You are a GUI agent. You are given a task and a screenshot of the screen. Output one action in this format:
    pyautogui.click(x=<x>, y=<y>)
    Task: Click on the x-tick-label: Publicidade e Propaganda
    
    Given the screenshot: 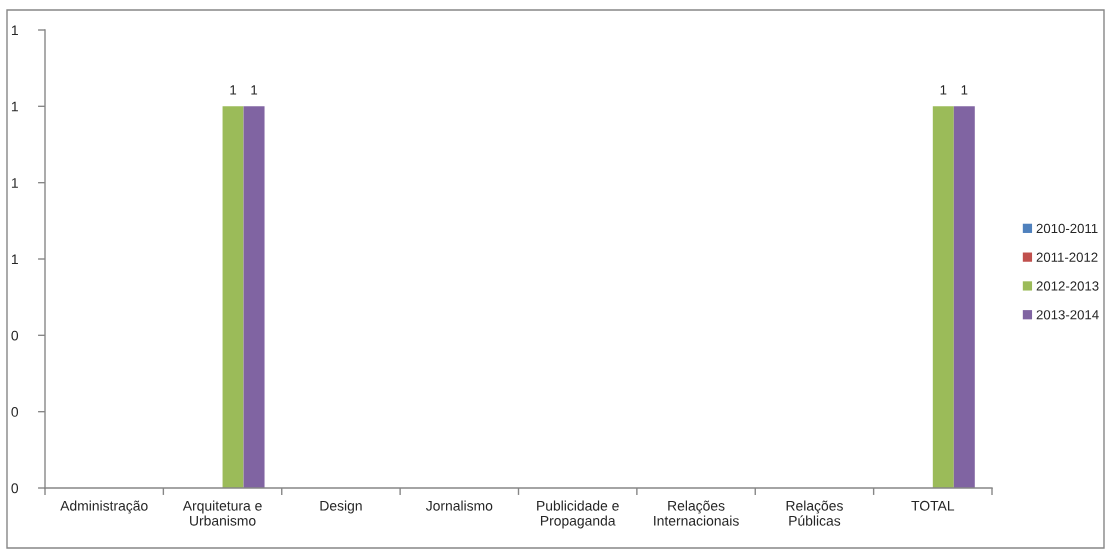 What is the action you would take?
    pyautogui.click(x=578, y=514)
    